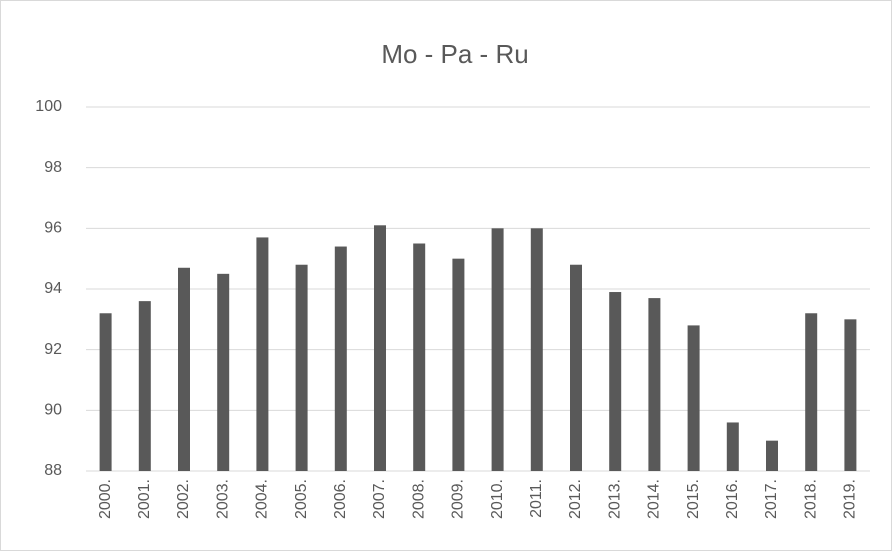 The image size is (892, 551). Describe the element at coordinates (693, 499) in the screenshot. I see `x-tick-label: 2015.` at that location.